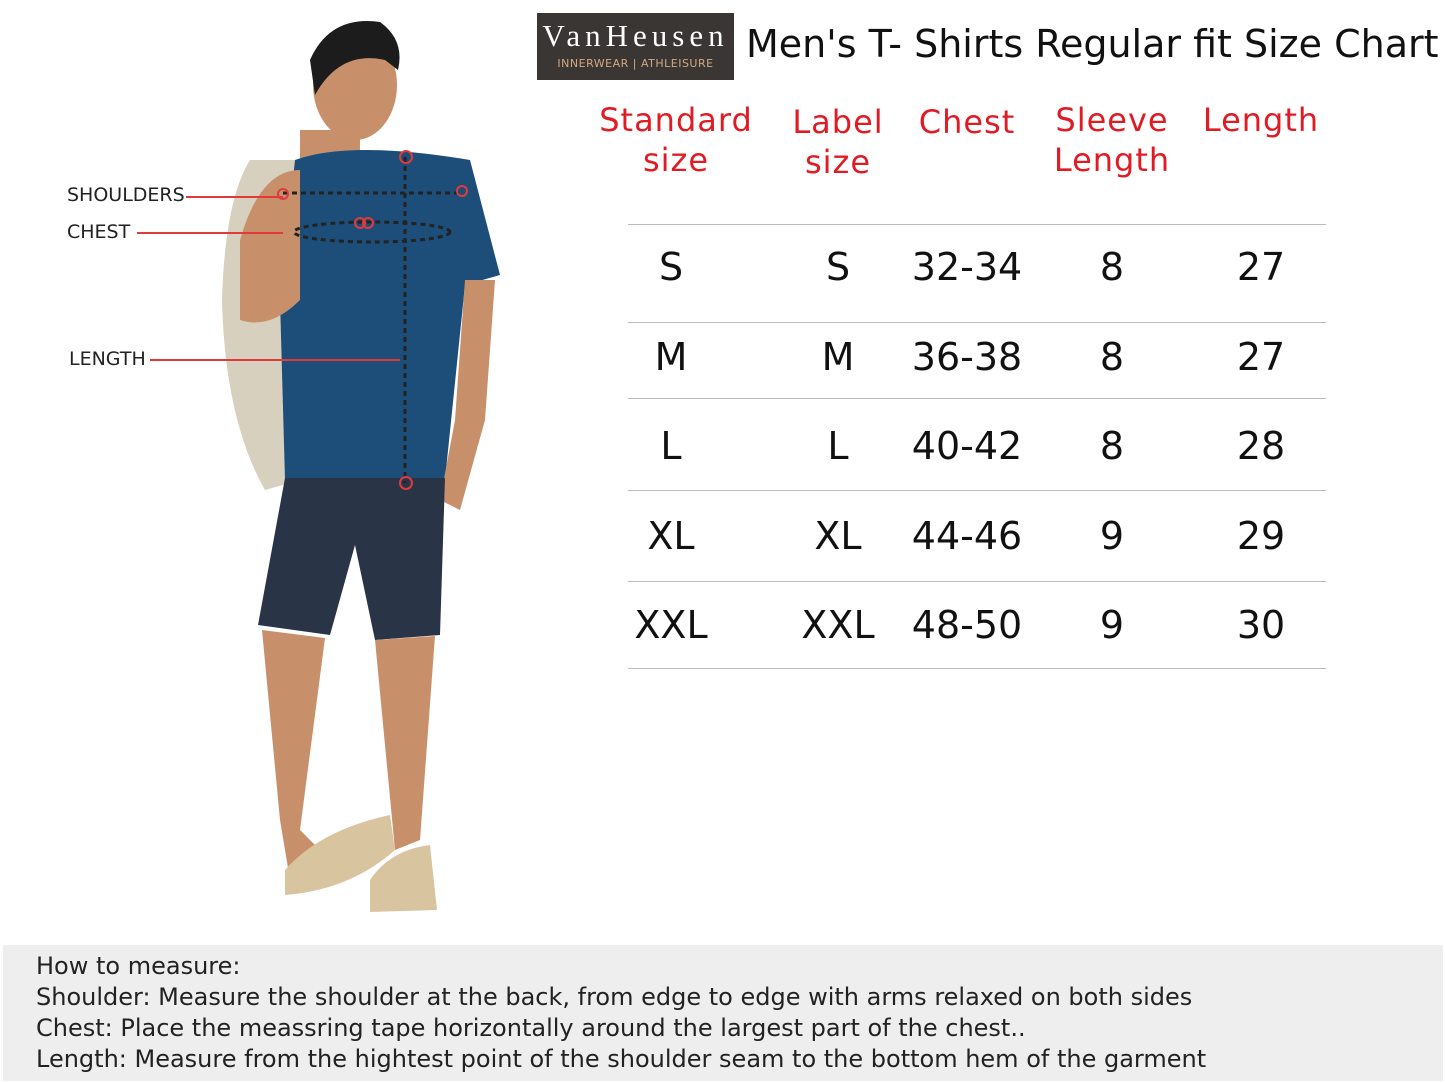 Image resolution: width=1445 pixels, height=1083 pixels. I want to click on cell-standard-size: XXL, so click(671, 625).